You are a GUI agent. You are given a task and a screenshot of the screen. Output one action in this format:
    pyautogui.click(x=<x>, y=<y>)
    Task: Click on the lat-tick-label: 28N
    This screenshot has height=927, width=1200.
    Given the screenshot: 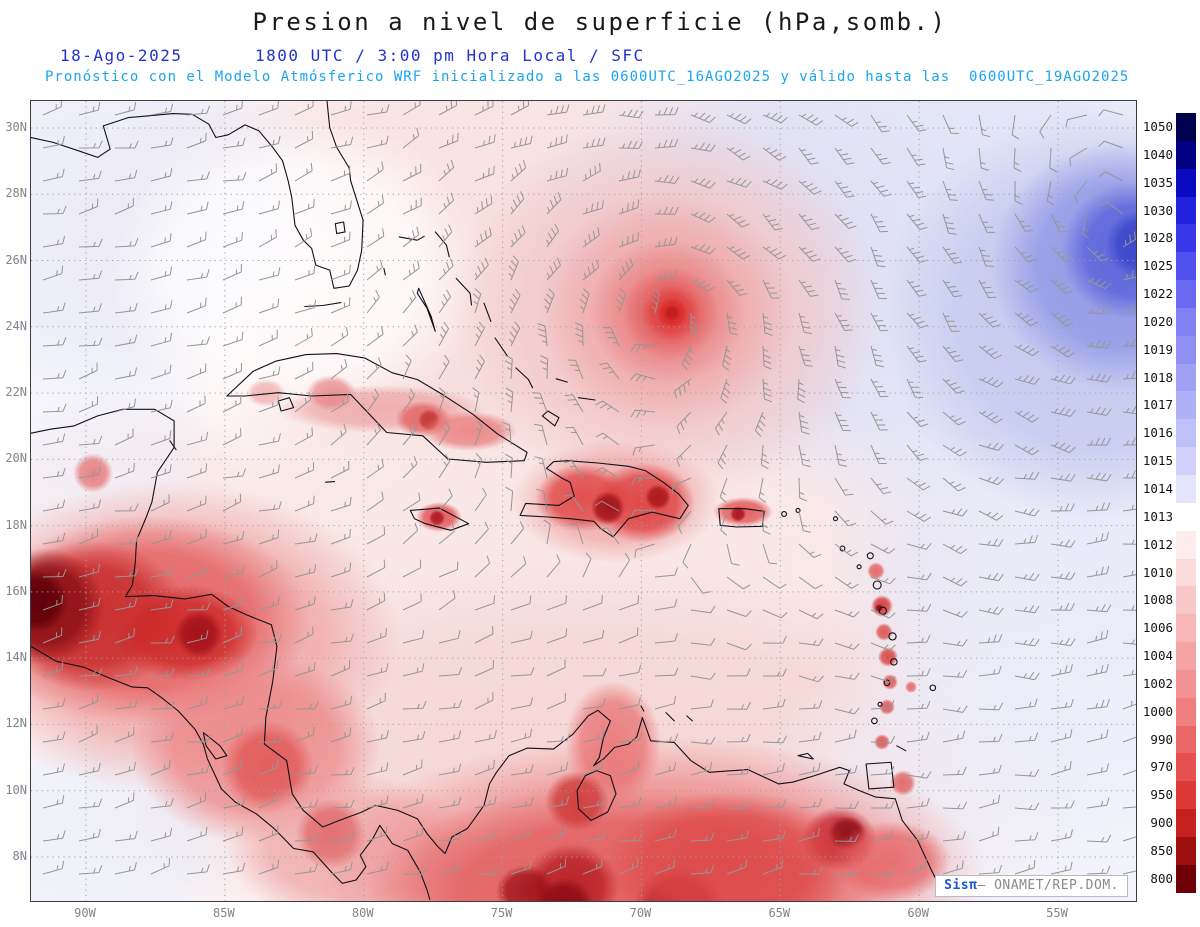 What is the action you would take?
    pyautogui.click(x=16, y=193)
    